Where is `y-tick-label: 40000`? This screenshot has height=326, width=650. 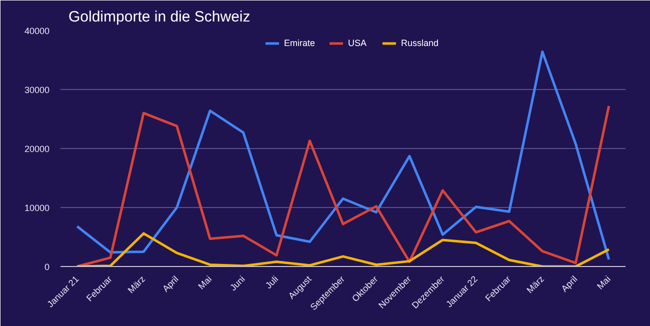 y-tick-label: 40000 is located at coordinates (37, 31).